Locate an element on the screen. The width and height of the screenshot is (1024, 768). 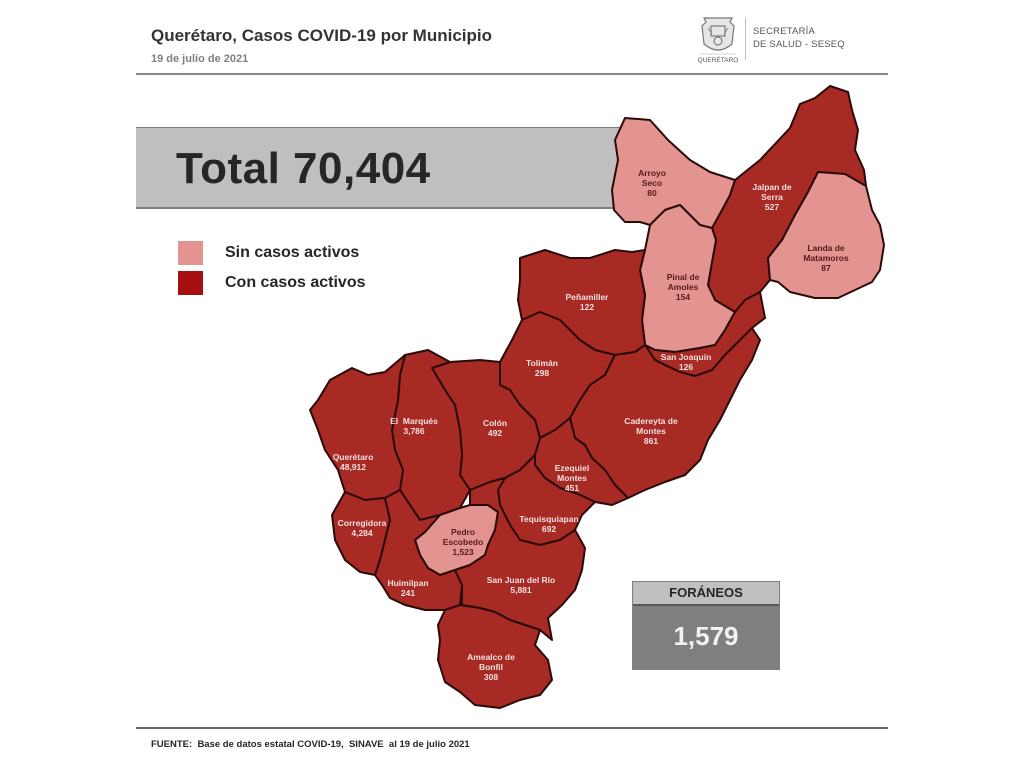
svg-text: QUERÉTARO is located at coordinates (718, 59).